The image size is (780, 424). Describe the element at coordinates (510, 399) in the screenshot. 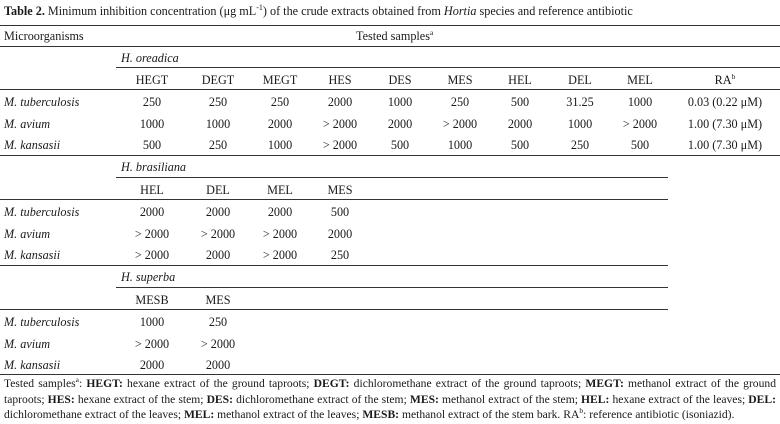

I see `footnote-text: methanol extract of the stem;` at that location.